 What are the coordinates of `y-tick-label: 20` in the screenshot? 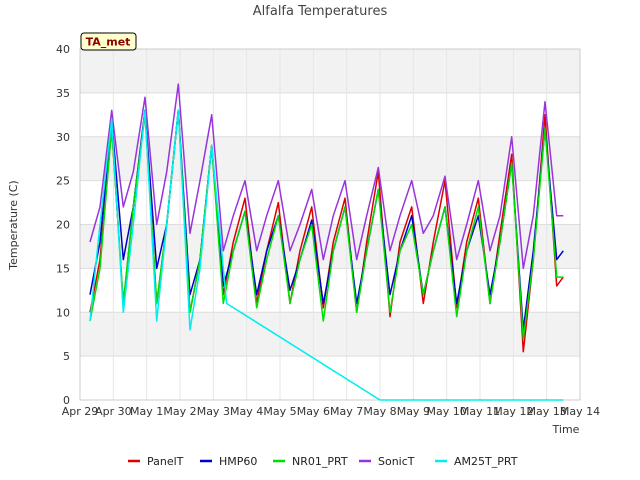 It's located at (63, 225).